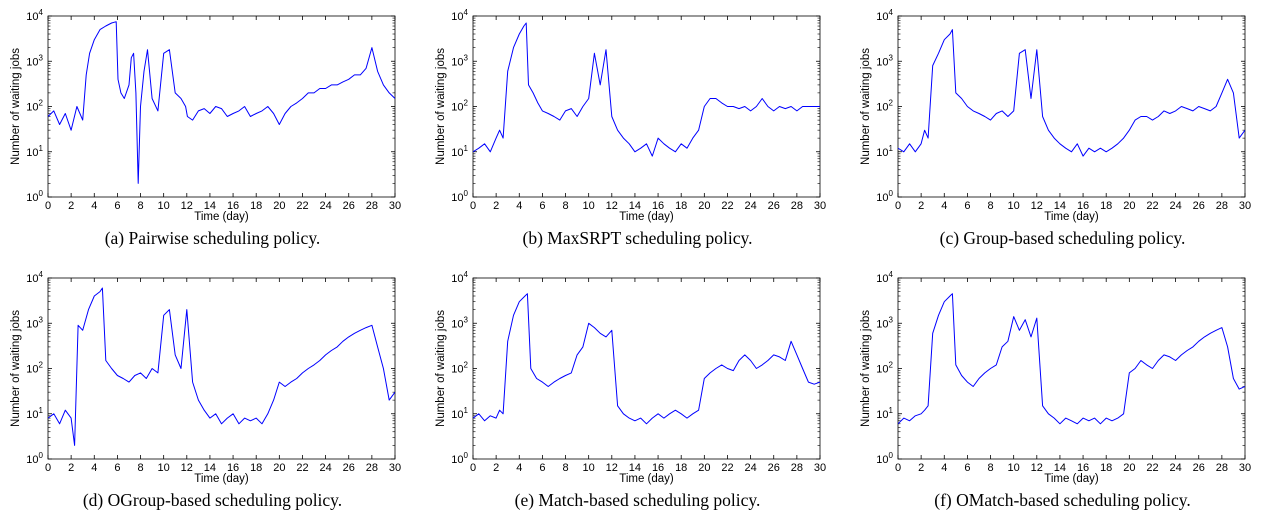  I want to click on panel-caption: (d) OGroup-based scheduling policy., so click(212, 500).